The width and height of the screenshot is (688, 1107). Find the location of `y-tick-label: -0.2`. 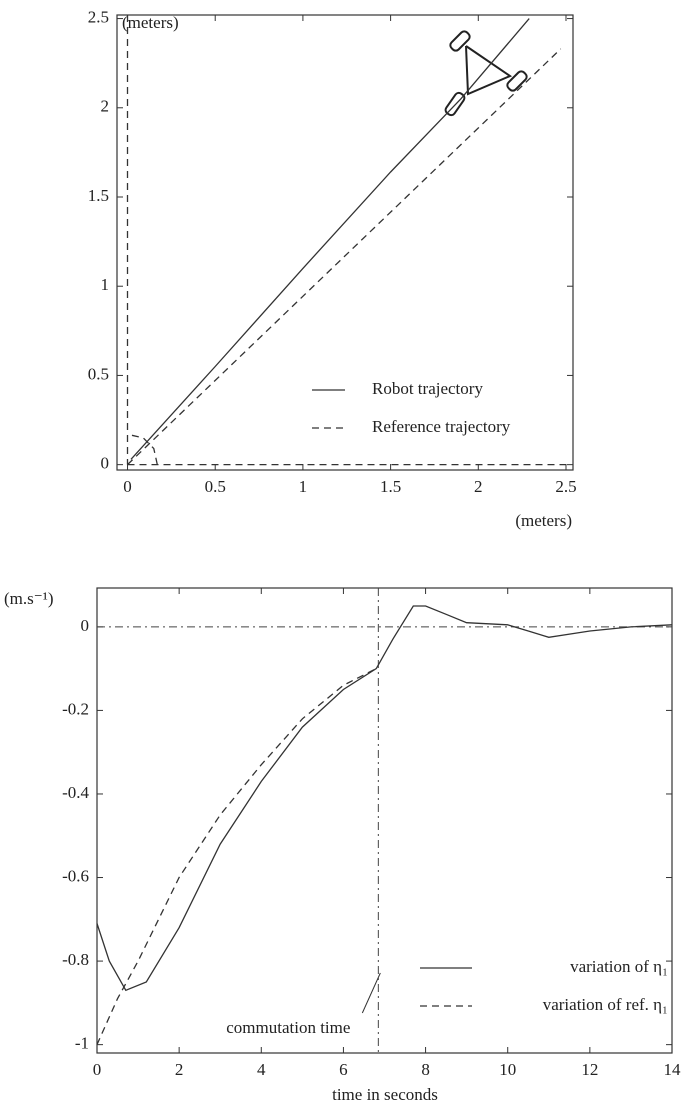

y-tick-label: -0.2 is located at coordinates (75, 708).